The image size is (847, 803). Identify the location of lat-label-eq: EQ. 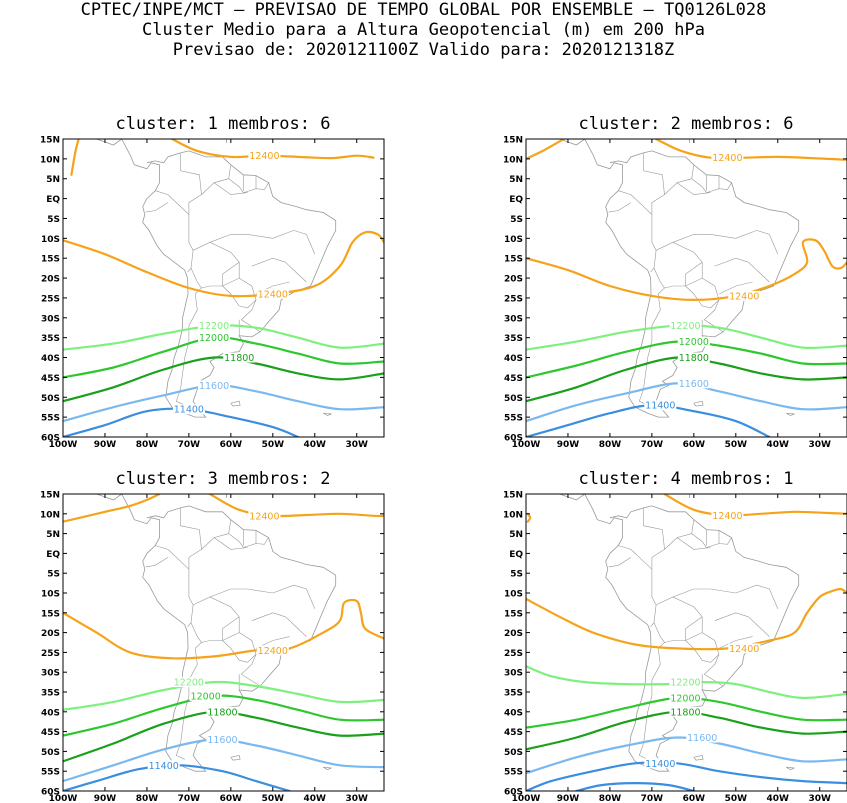
(53, 555).